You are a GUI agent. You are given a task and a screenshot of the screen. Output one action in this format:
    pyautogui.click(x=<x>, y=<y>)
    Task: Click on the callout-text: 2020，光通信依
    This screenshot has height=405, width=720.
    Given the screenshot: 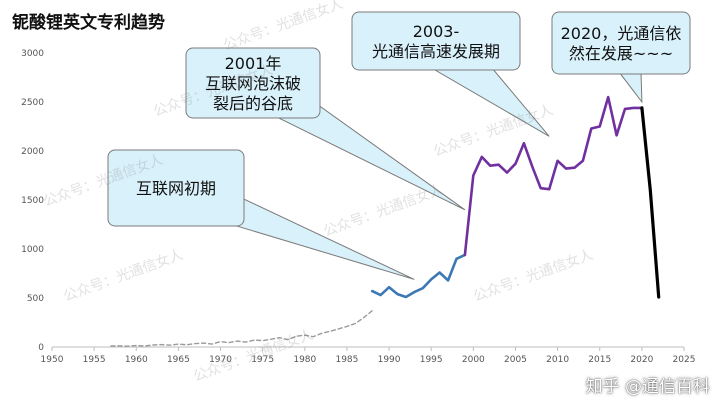 What is the action you would take?
    pyautogui.click(x=621, y=33)
    